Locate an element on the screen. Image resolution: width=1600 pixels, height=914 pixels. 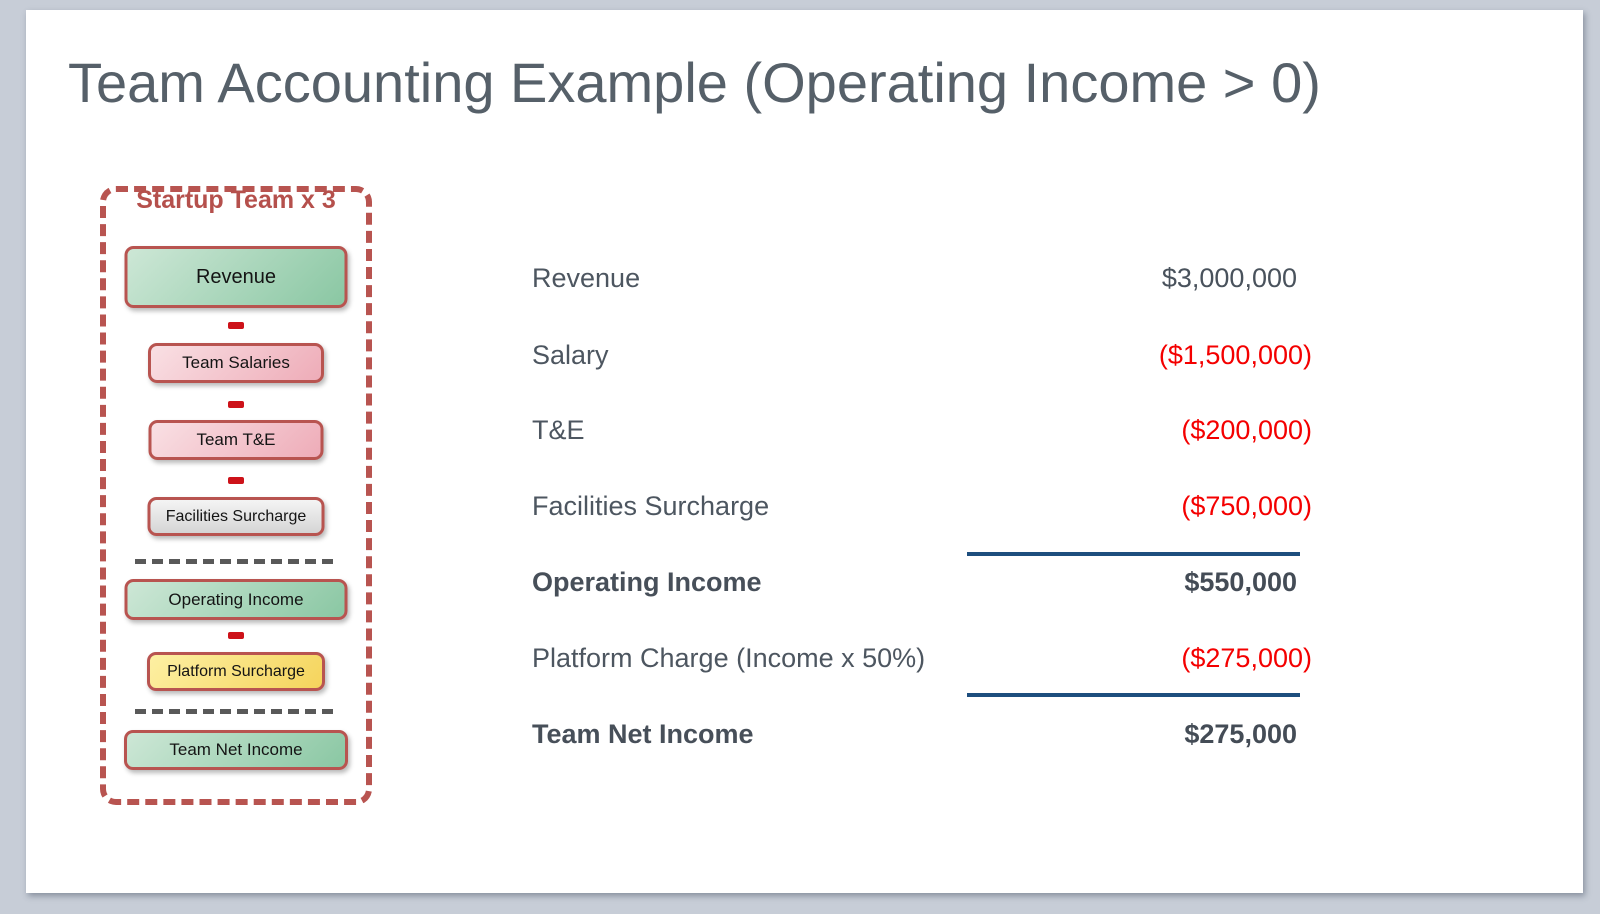
table-row-salary: Salary ($1,500,000) is located at coordinates (922, 355).